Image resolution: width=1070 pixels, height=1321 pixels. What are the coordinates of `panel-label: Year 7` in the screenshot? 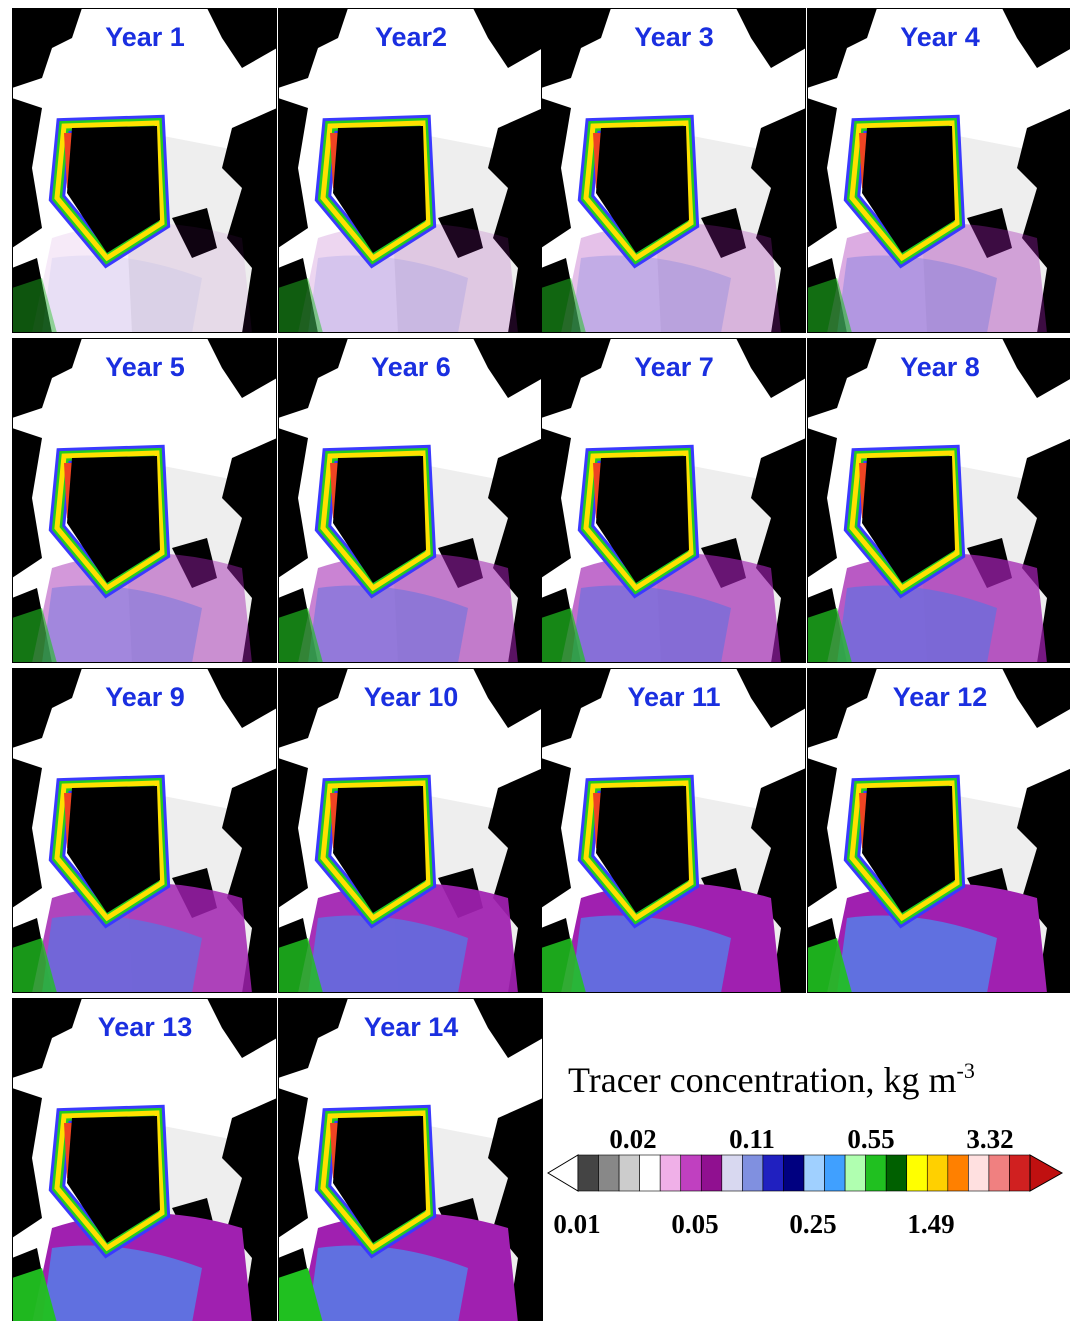 It's located at (674, 367).